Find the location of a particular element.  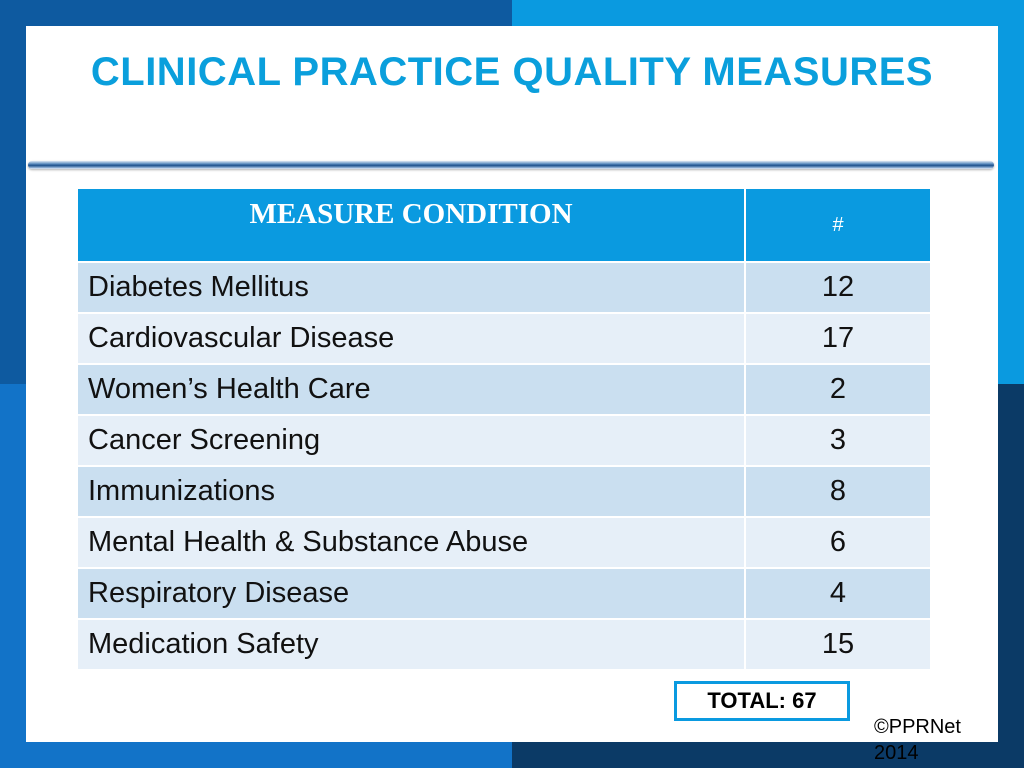

table-row: Respiratory Disease 4 is located at coordinates (504, 593).